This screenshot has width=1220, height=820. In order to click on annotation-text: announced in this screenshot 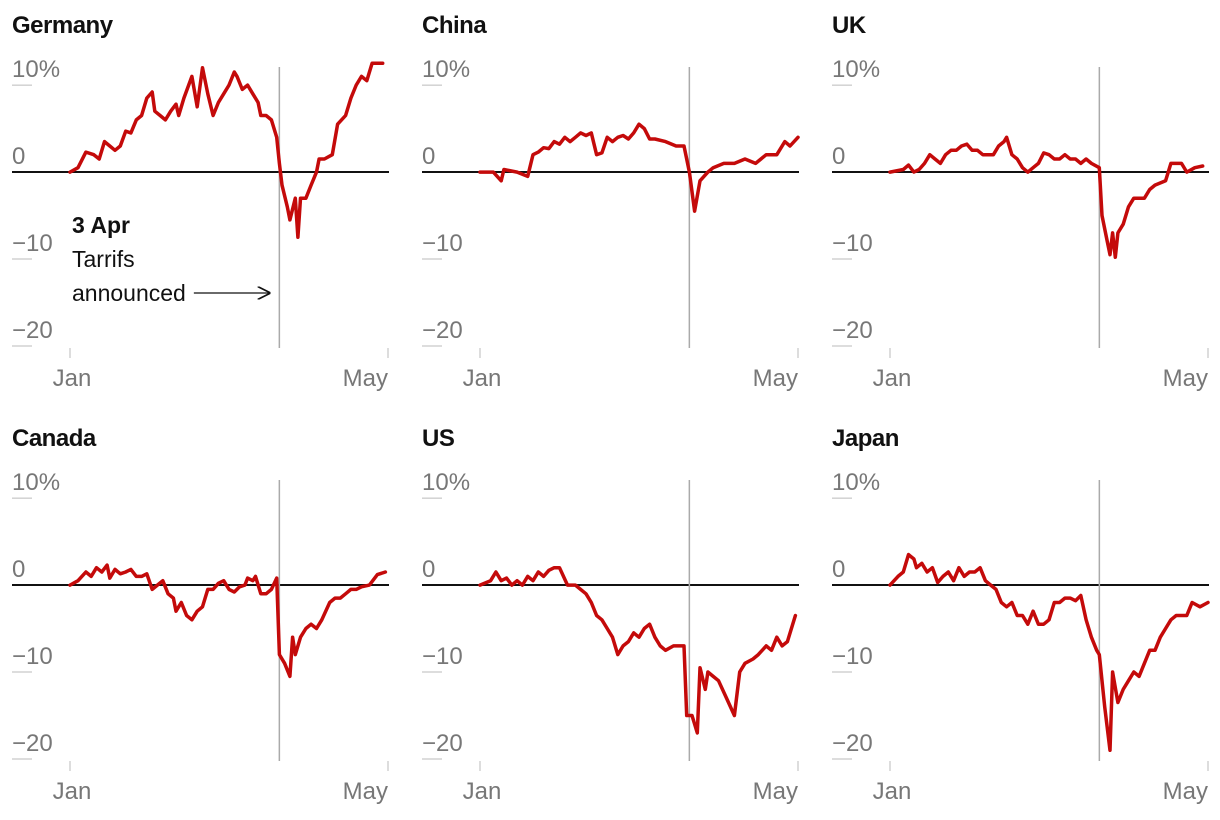, I will do `click(129, 293)`.